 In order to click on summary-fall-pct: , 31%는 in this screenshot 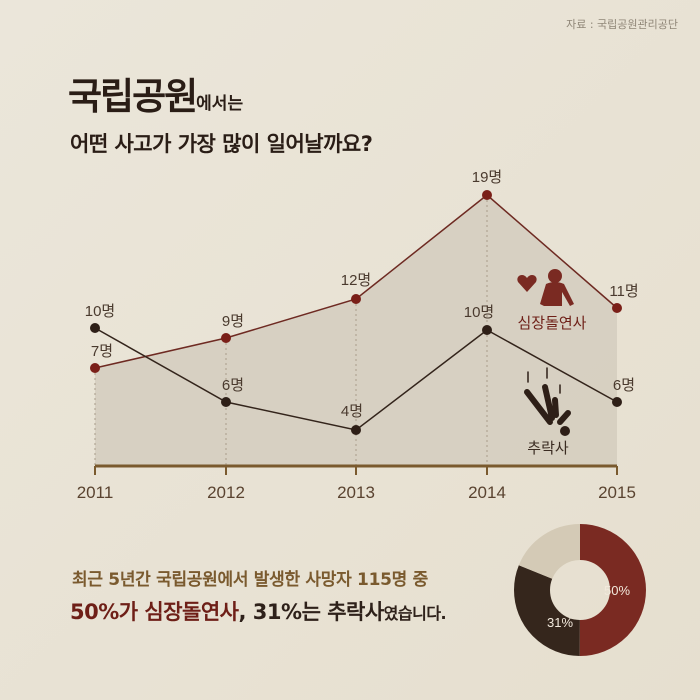, I will do `click(283, 612)`.